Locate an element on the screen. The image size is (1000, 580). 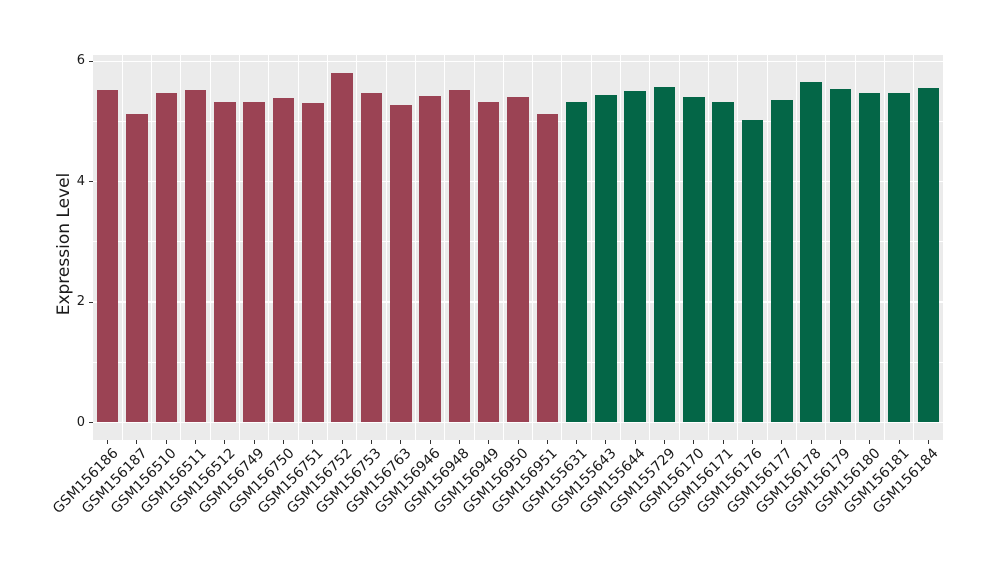
y-tick-label: 6 is located at coordinates (80, 61).